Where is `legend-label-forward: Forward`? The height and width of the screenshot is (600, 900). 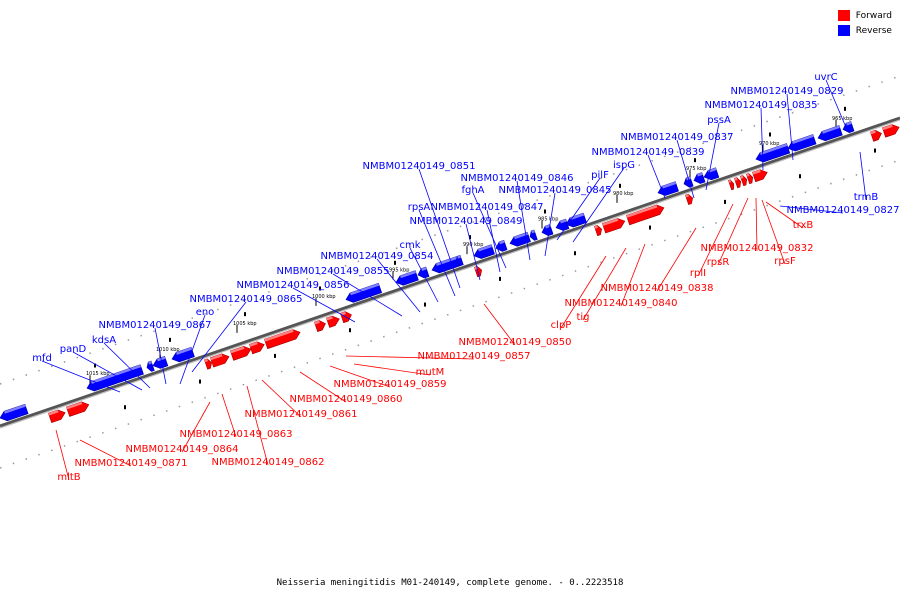 legend-label-forward: Forward is located at coordinates (873, 15).